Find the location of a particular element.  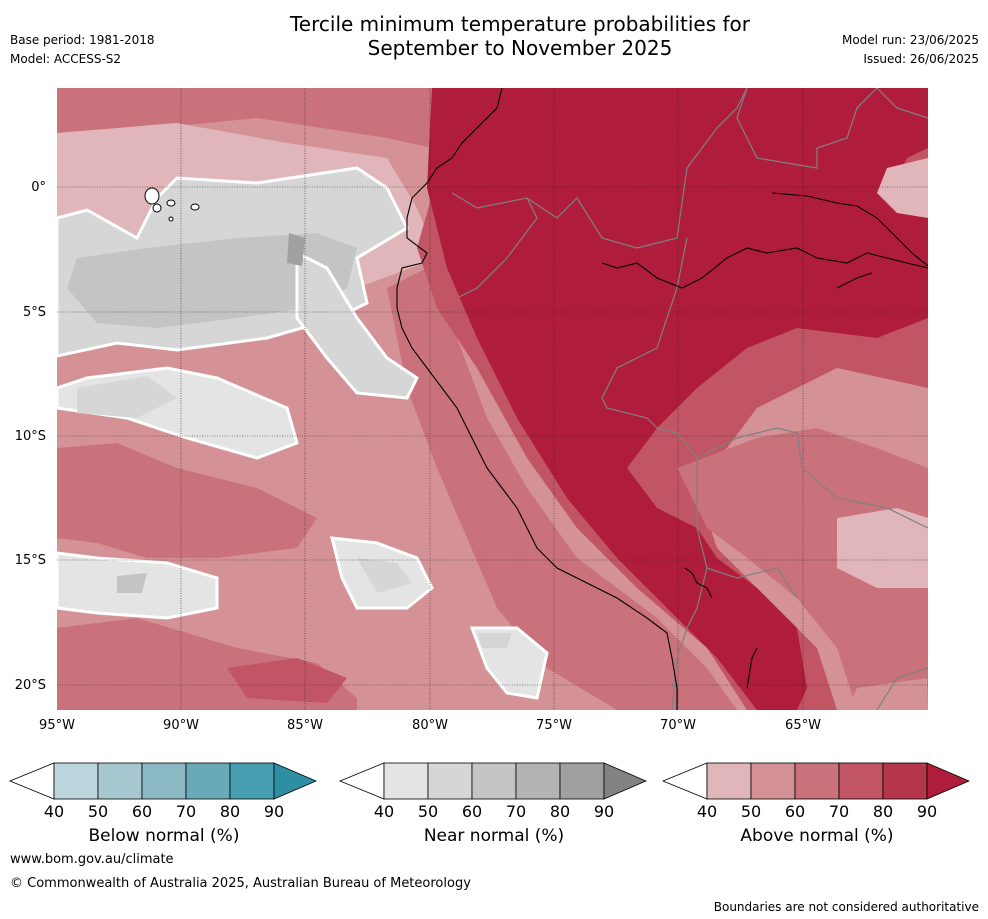

above-normal-high-extend is located at coordinates (948, 781).